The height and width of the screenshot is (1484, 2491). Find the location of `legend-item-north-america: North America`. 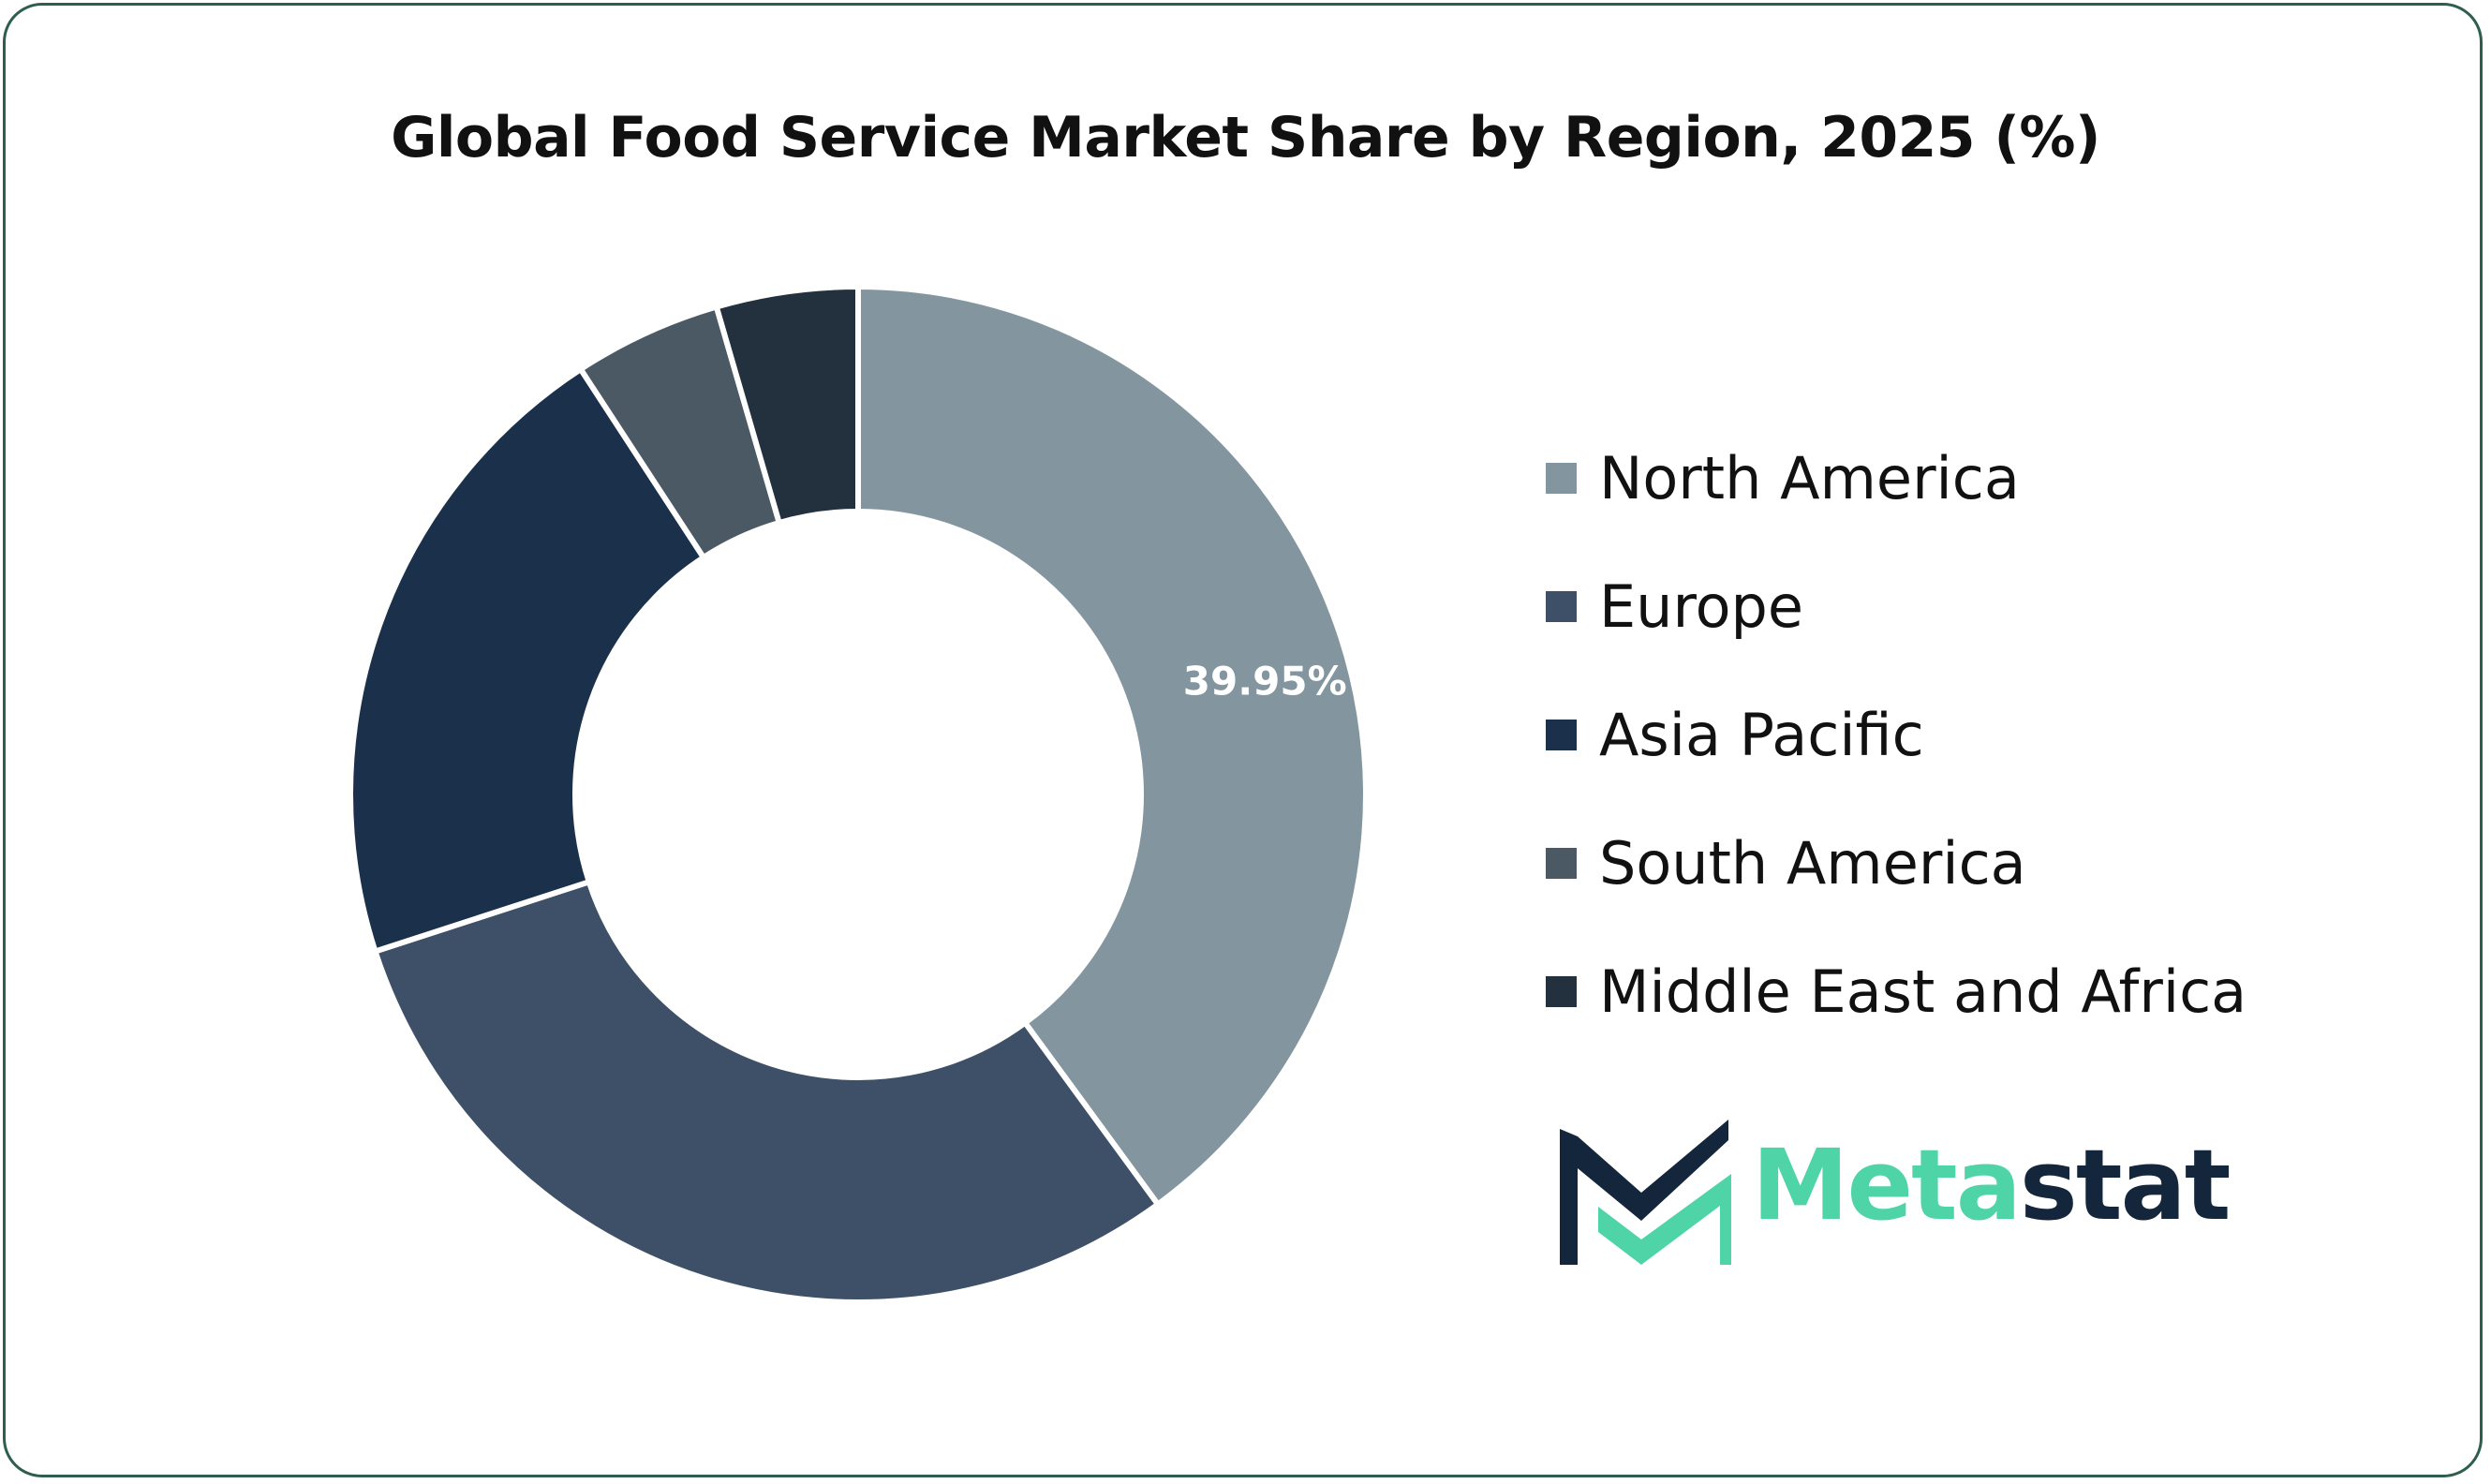

legend-item-north-america: North America is located at coordinates (1783, 477).